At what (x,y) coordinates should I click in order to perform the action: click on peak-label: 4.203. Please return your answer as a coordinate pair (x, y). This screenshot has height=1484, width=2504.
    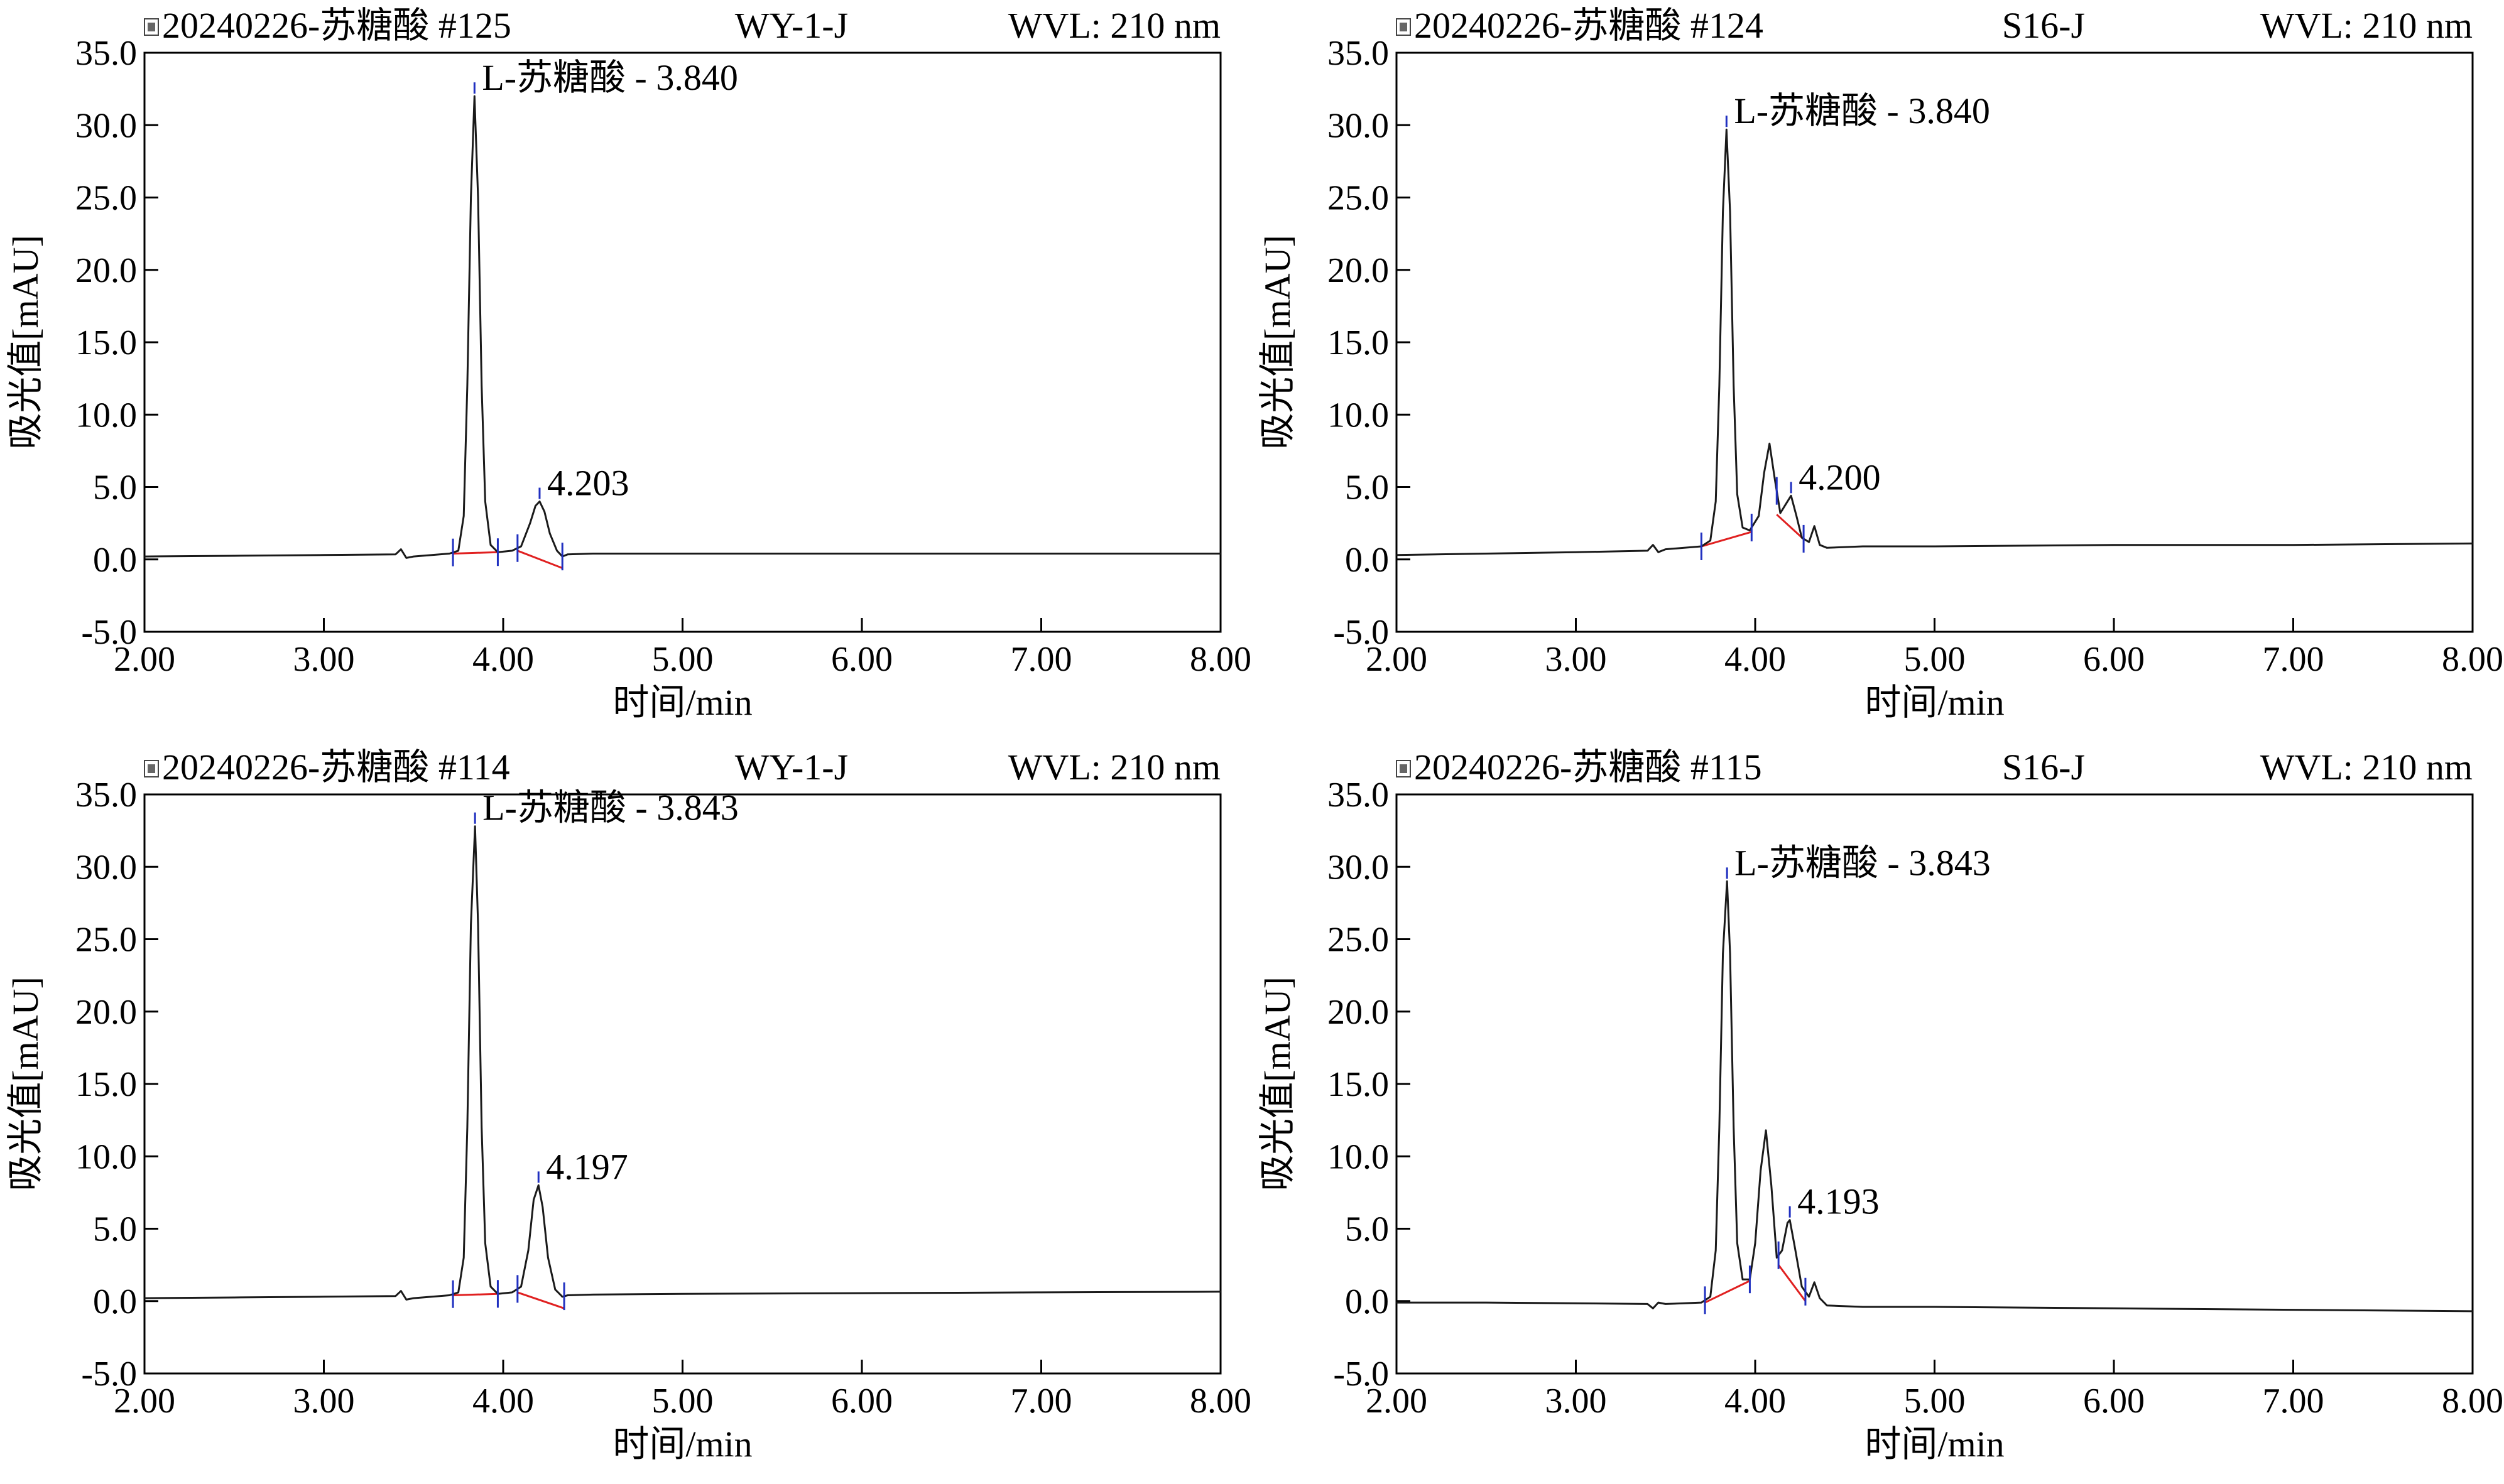
    Looking at the image, I should click on (588, 484).